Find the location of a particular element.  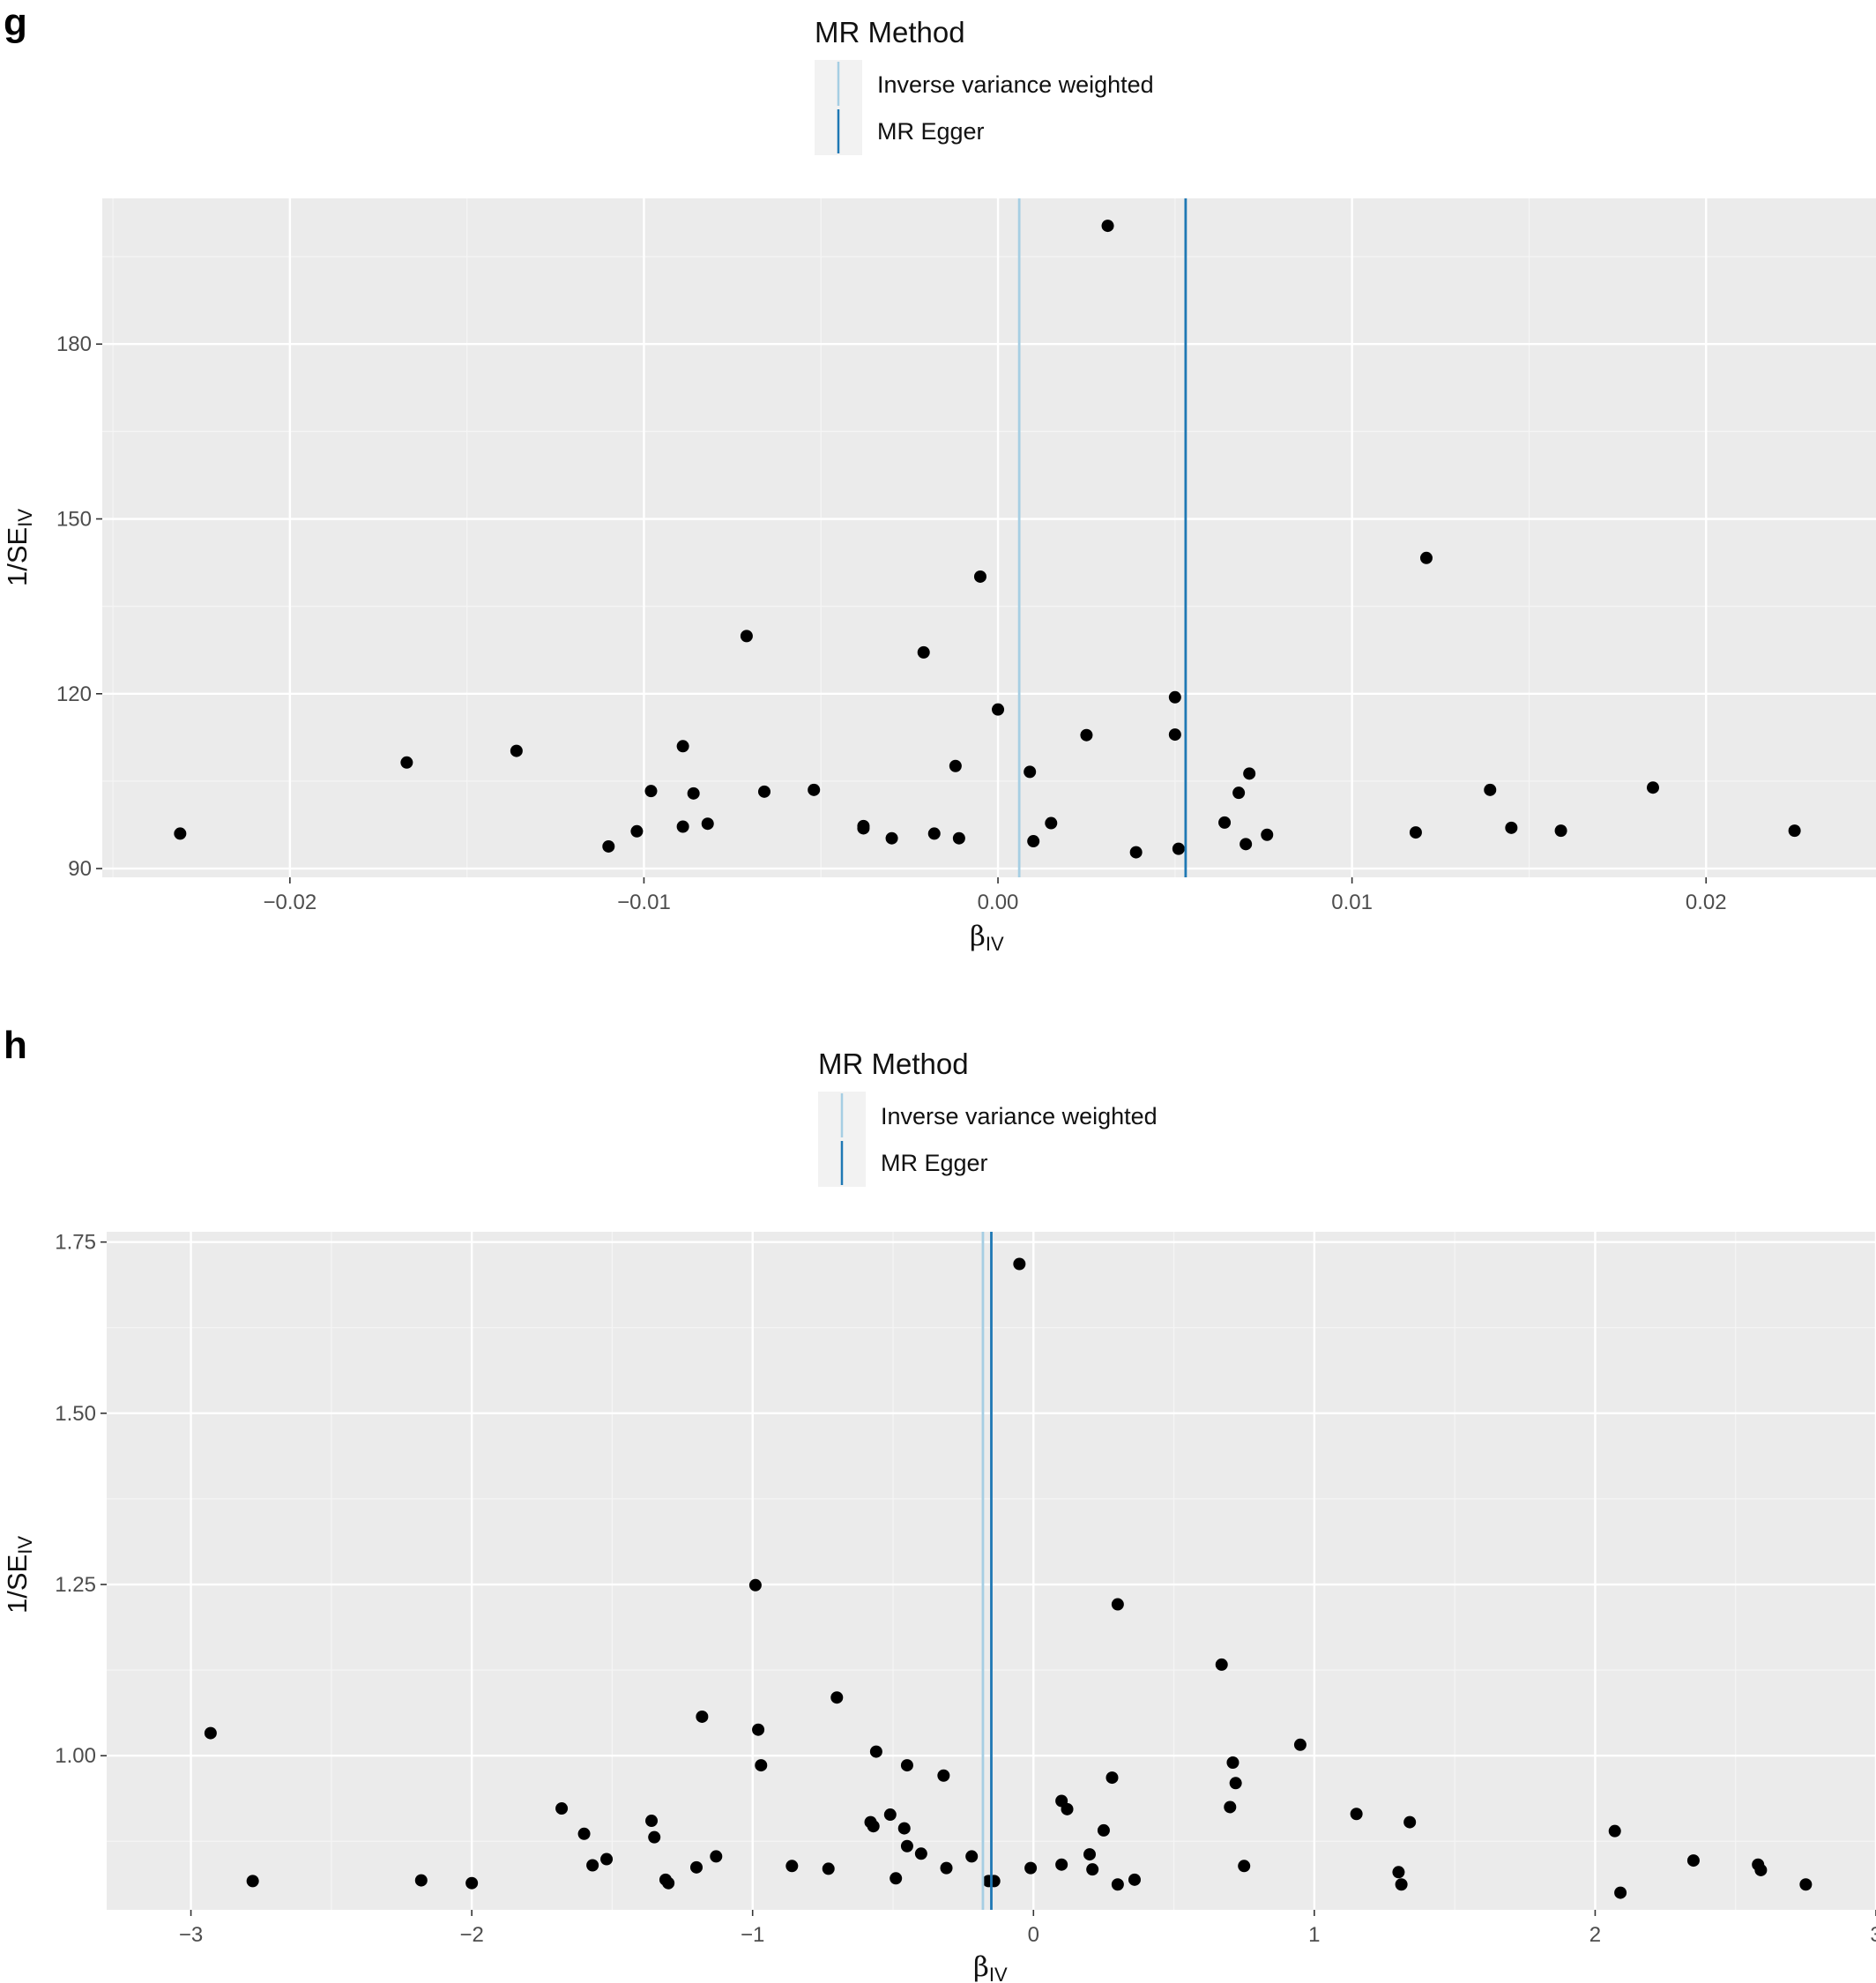

legend-label-ivw-h: Inverse variance weighted is located at coordinates (1019, 1116).